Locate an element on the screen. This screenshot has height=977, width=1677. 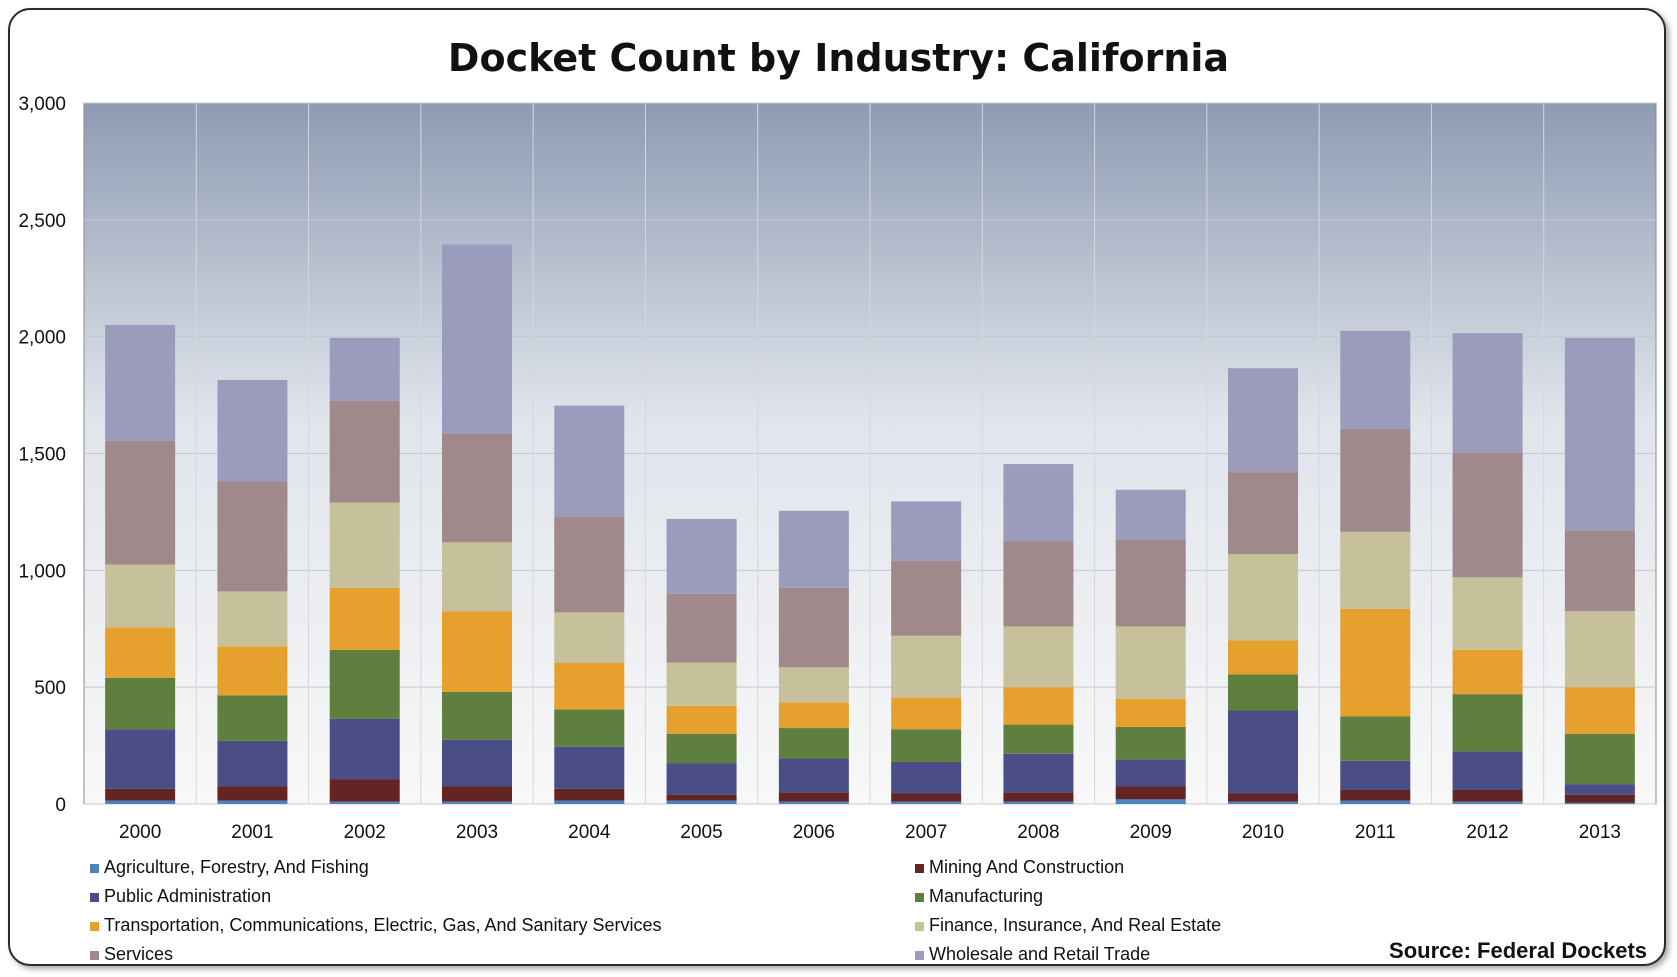
legend-label: Wholesale and Retail Trade is located at coordinates (1039, 954).